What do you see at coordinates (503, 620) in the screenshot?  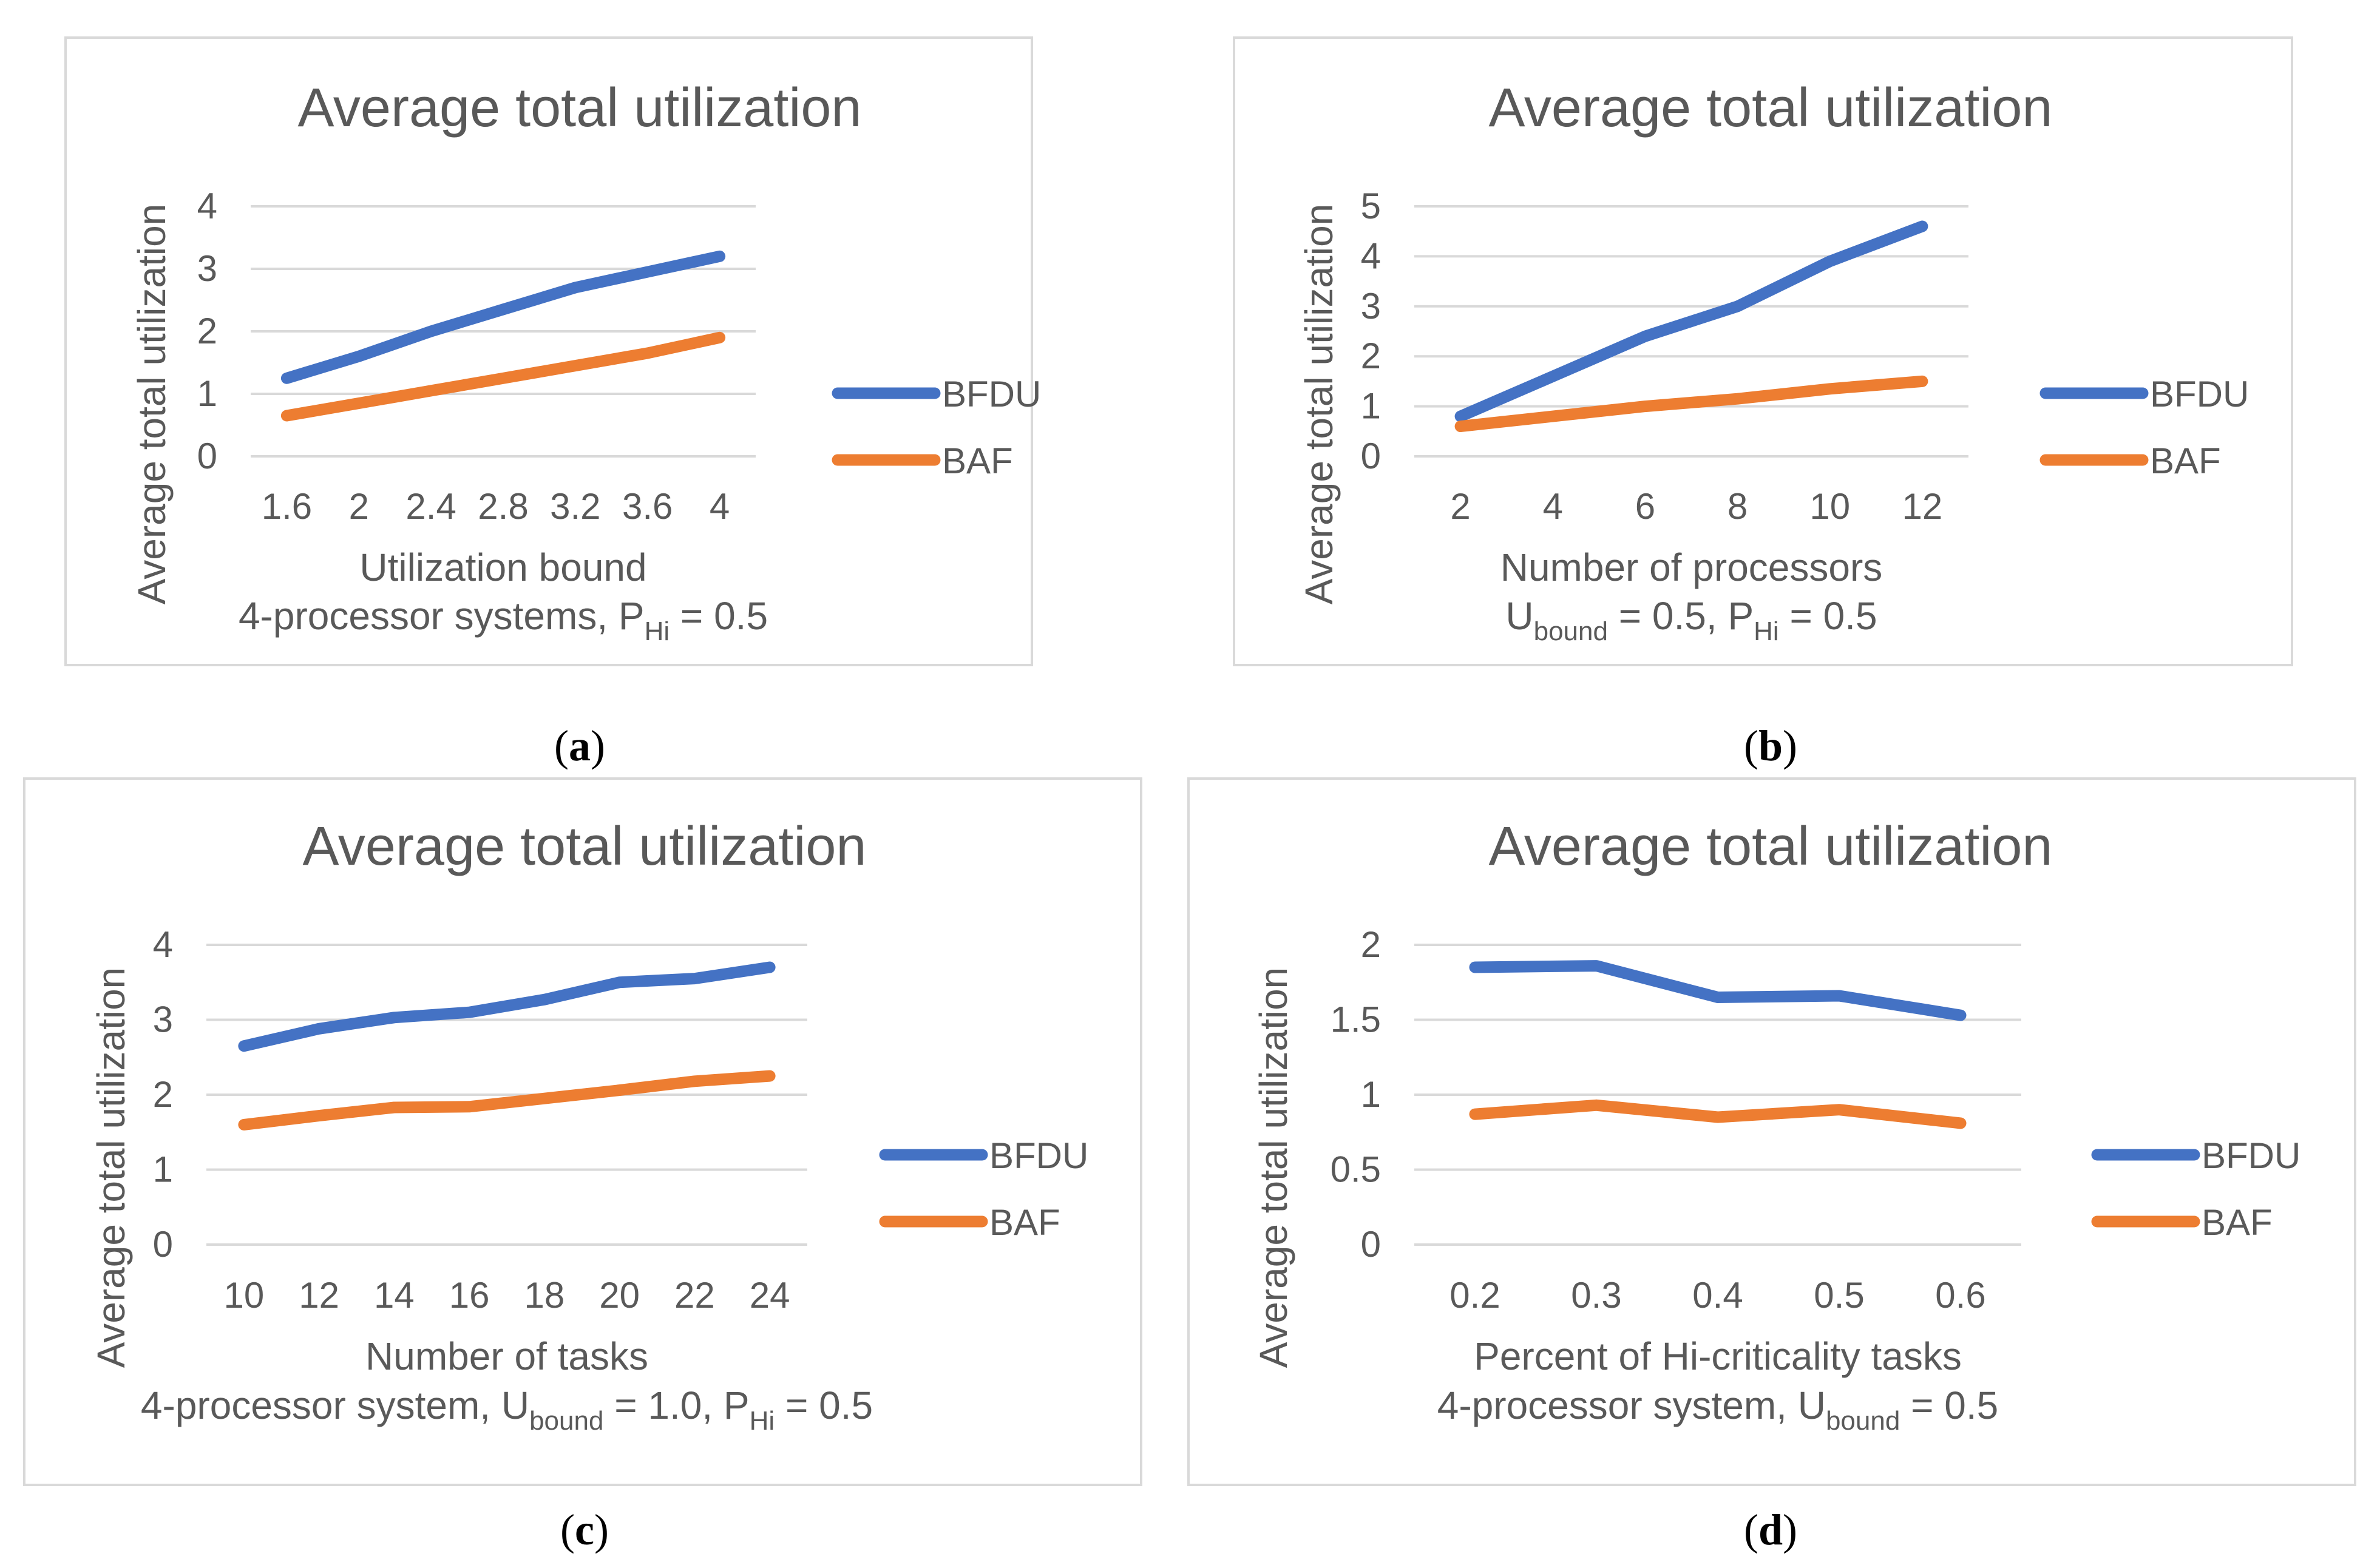 I see `x-axis-subtitle: 4-processor systems, PHi = 0.5` at bounding box center [503, 620].